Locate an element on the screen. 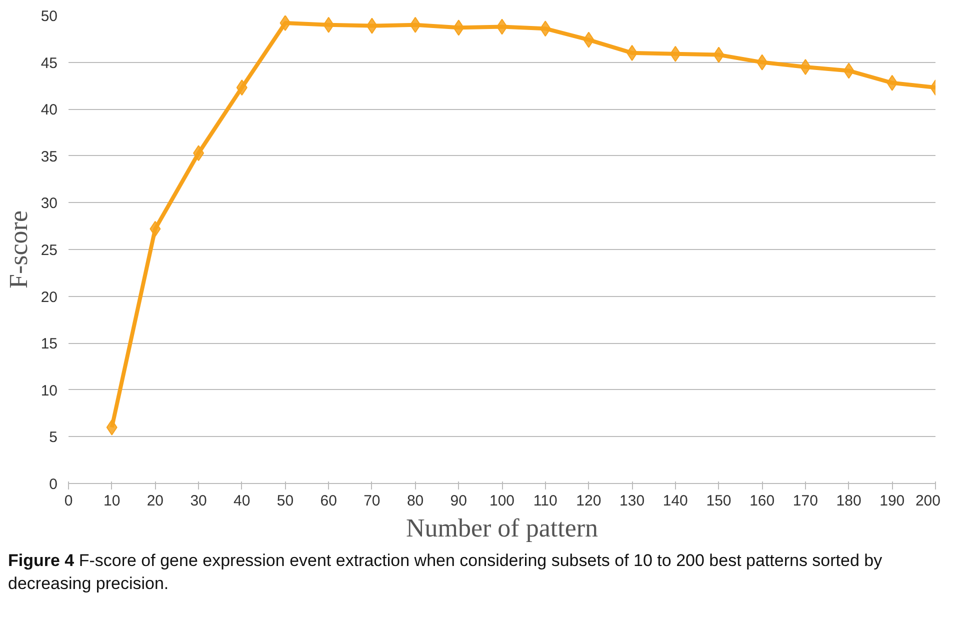 The image size is (957, 639). y-tick-label: 35 is located at coordinates (49, 157).